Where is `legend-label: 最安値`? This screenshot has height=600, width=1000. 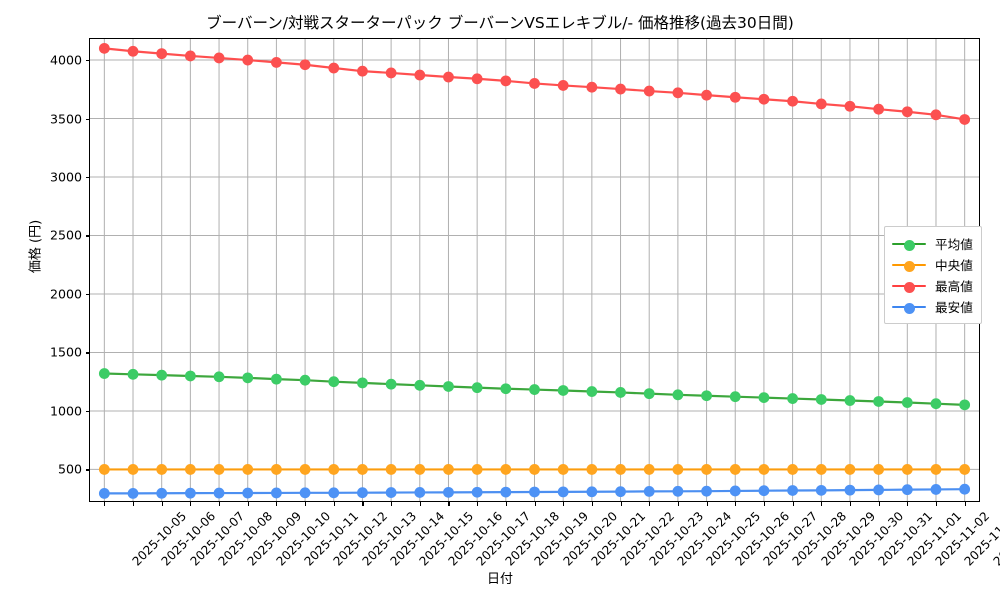 legend-label: 最安値 is located at coordinates (954, 307).